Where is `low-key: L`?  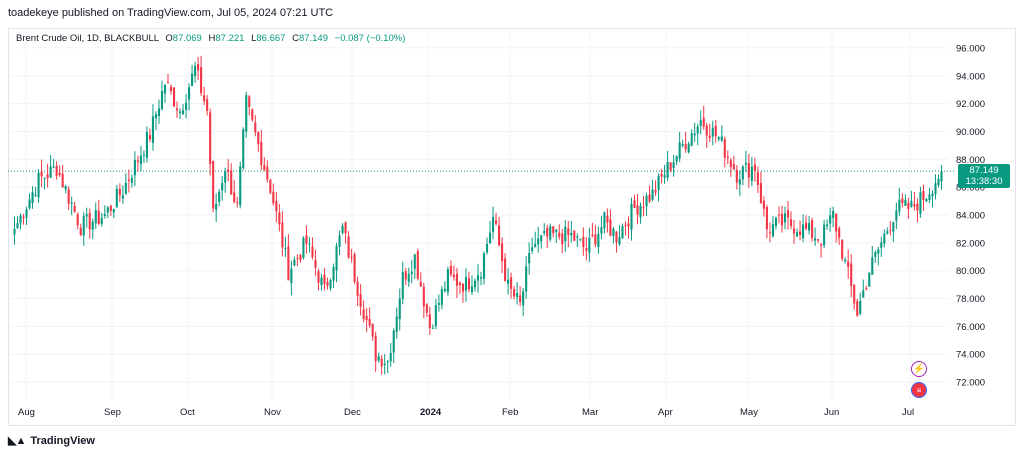 low-key: L is located at coordinates (254, 38).